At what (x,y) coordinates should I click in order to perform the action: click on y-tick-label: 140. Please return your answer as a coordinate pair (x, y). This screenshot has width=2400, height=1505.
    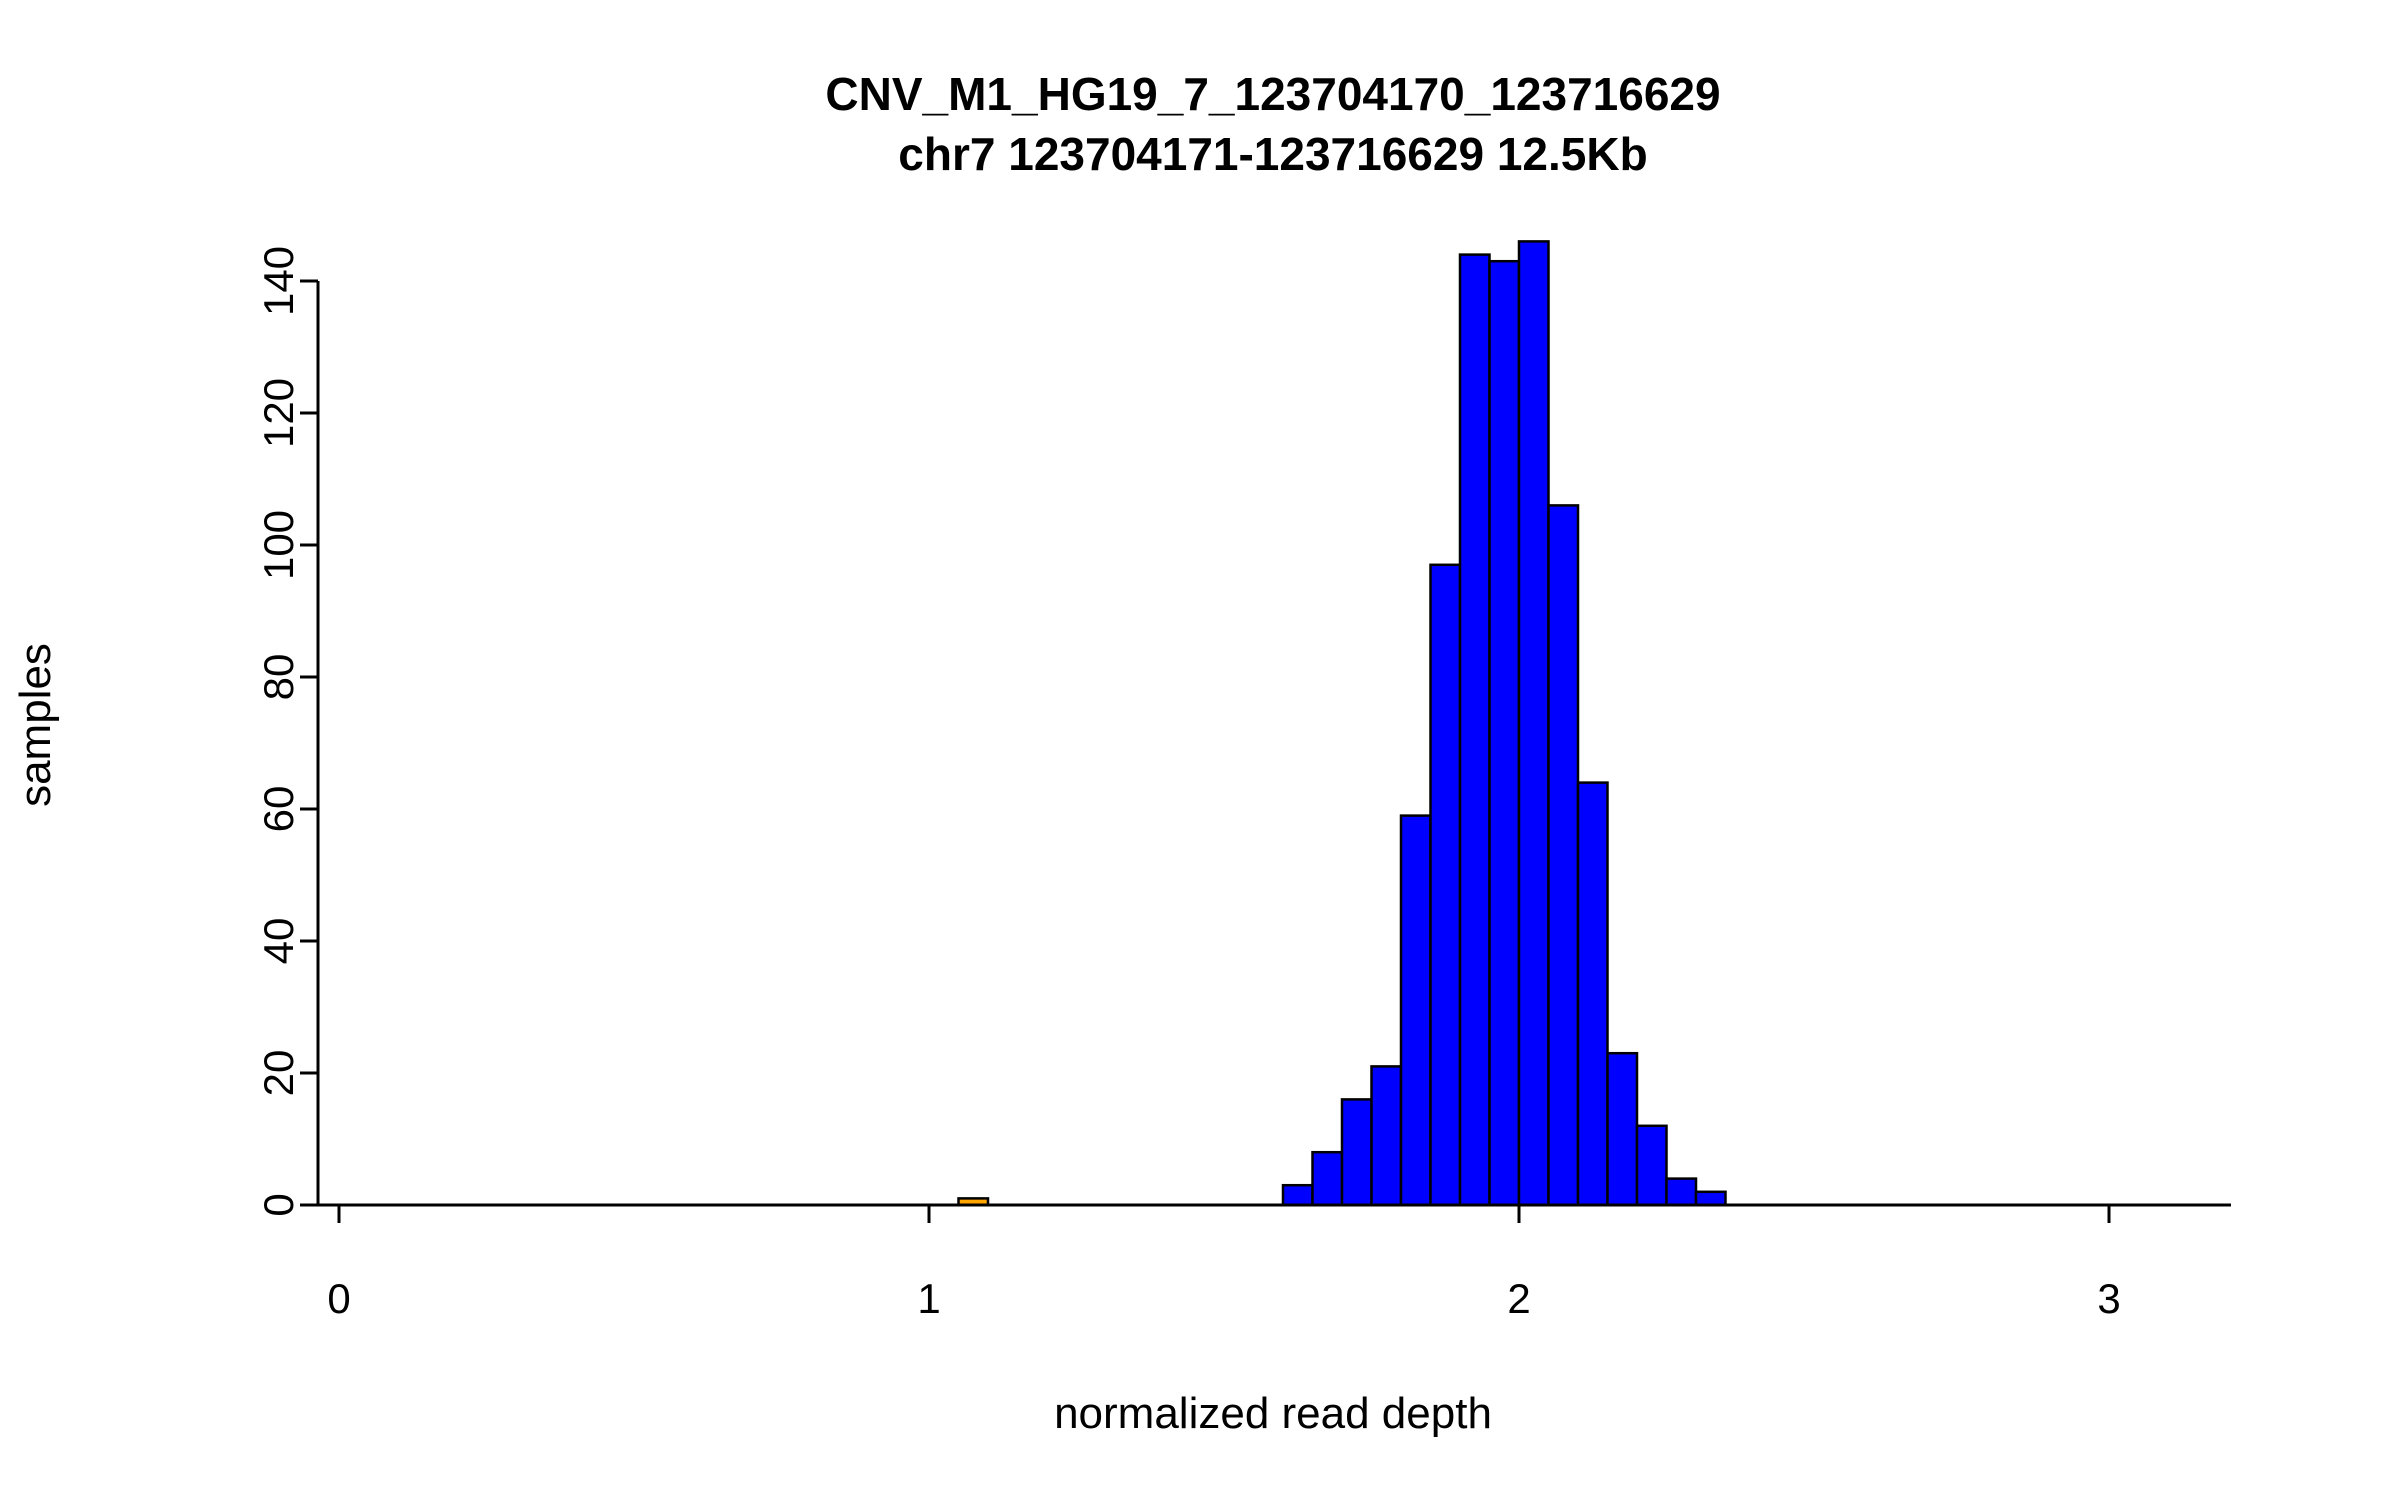
    Looking at the image, I should click on (278, 281).